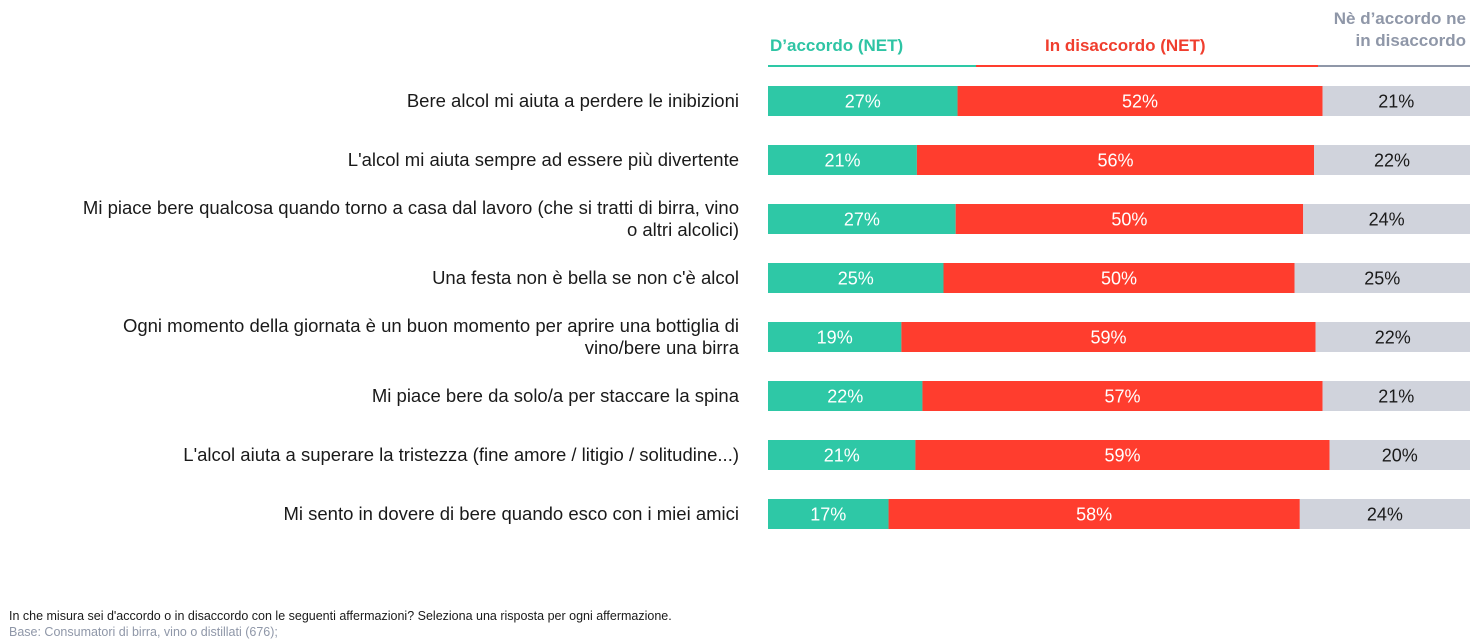  What do you see at coordinates (1410, 40) in the screenshot?
I see `legend-neutral-line2: in disaccordo` at bounding box center [1410, 40].